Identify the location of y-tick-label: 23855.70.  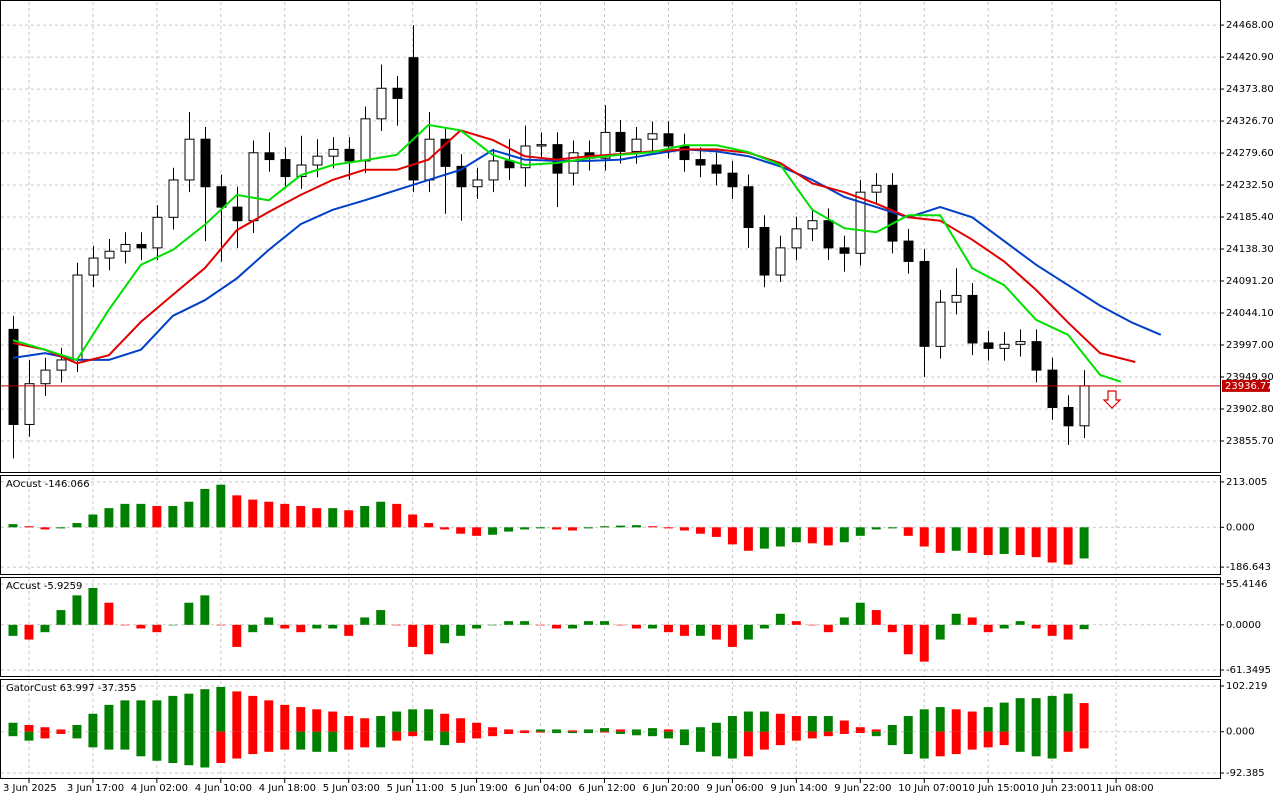
(1250, 441).